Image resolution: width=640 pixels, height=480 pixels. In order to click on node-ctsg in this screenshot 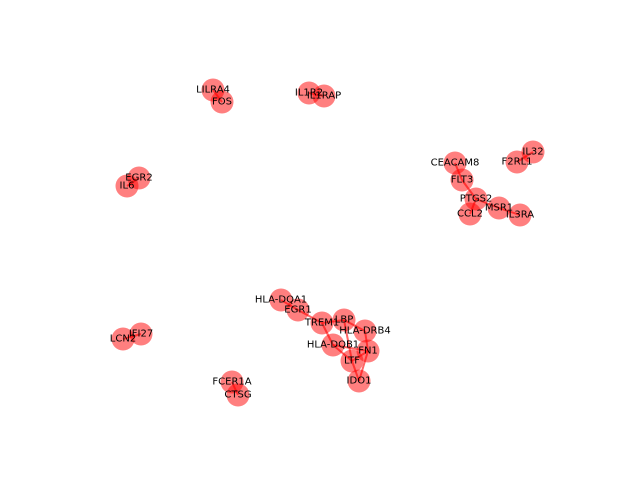, I will do `click(238, 395)`.